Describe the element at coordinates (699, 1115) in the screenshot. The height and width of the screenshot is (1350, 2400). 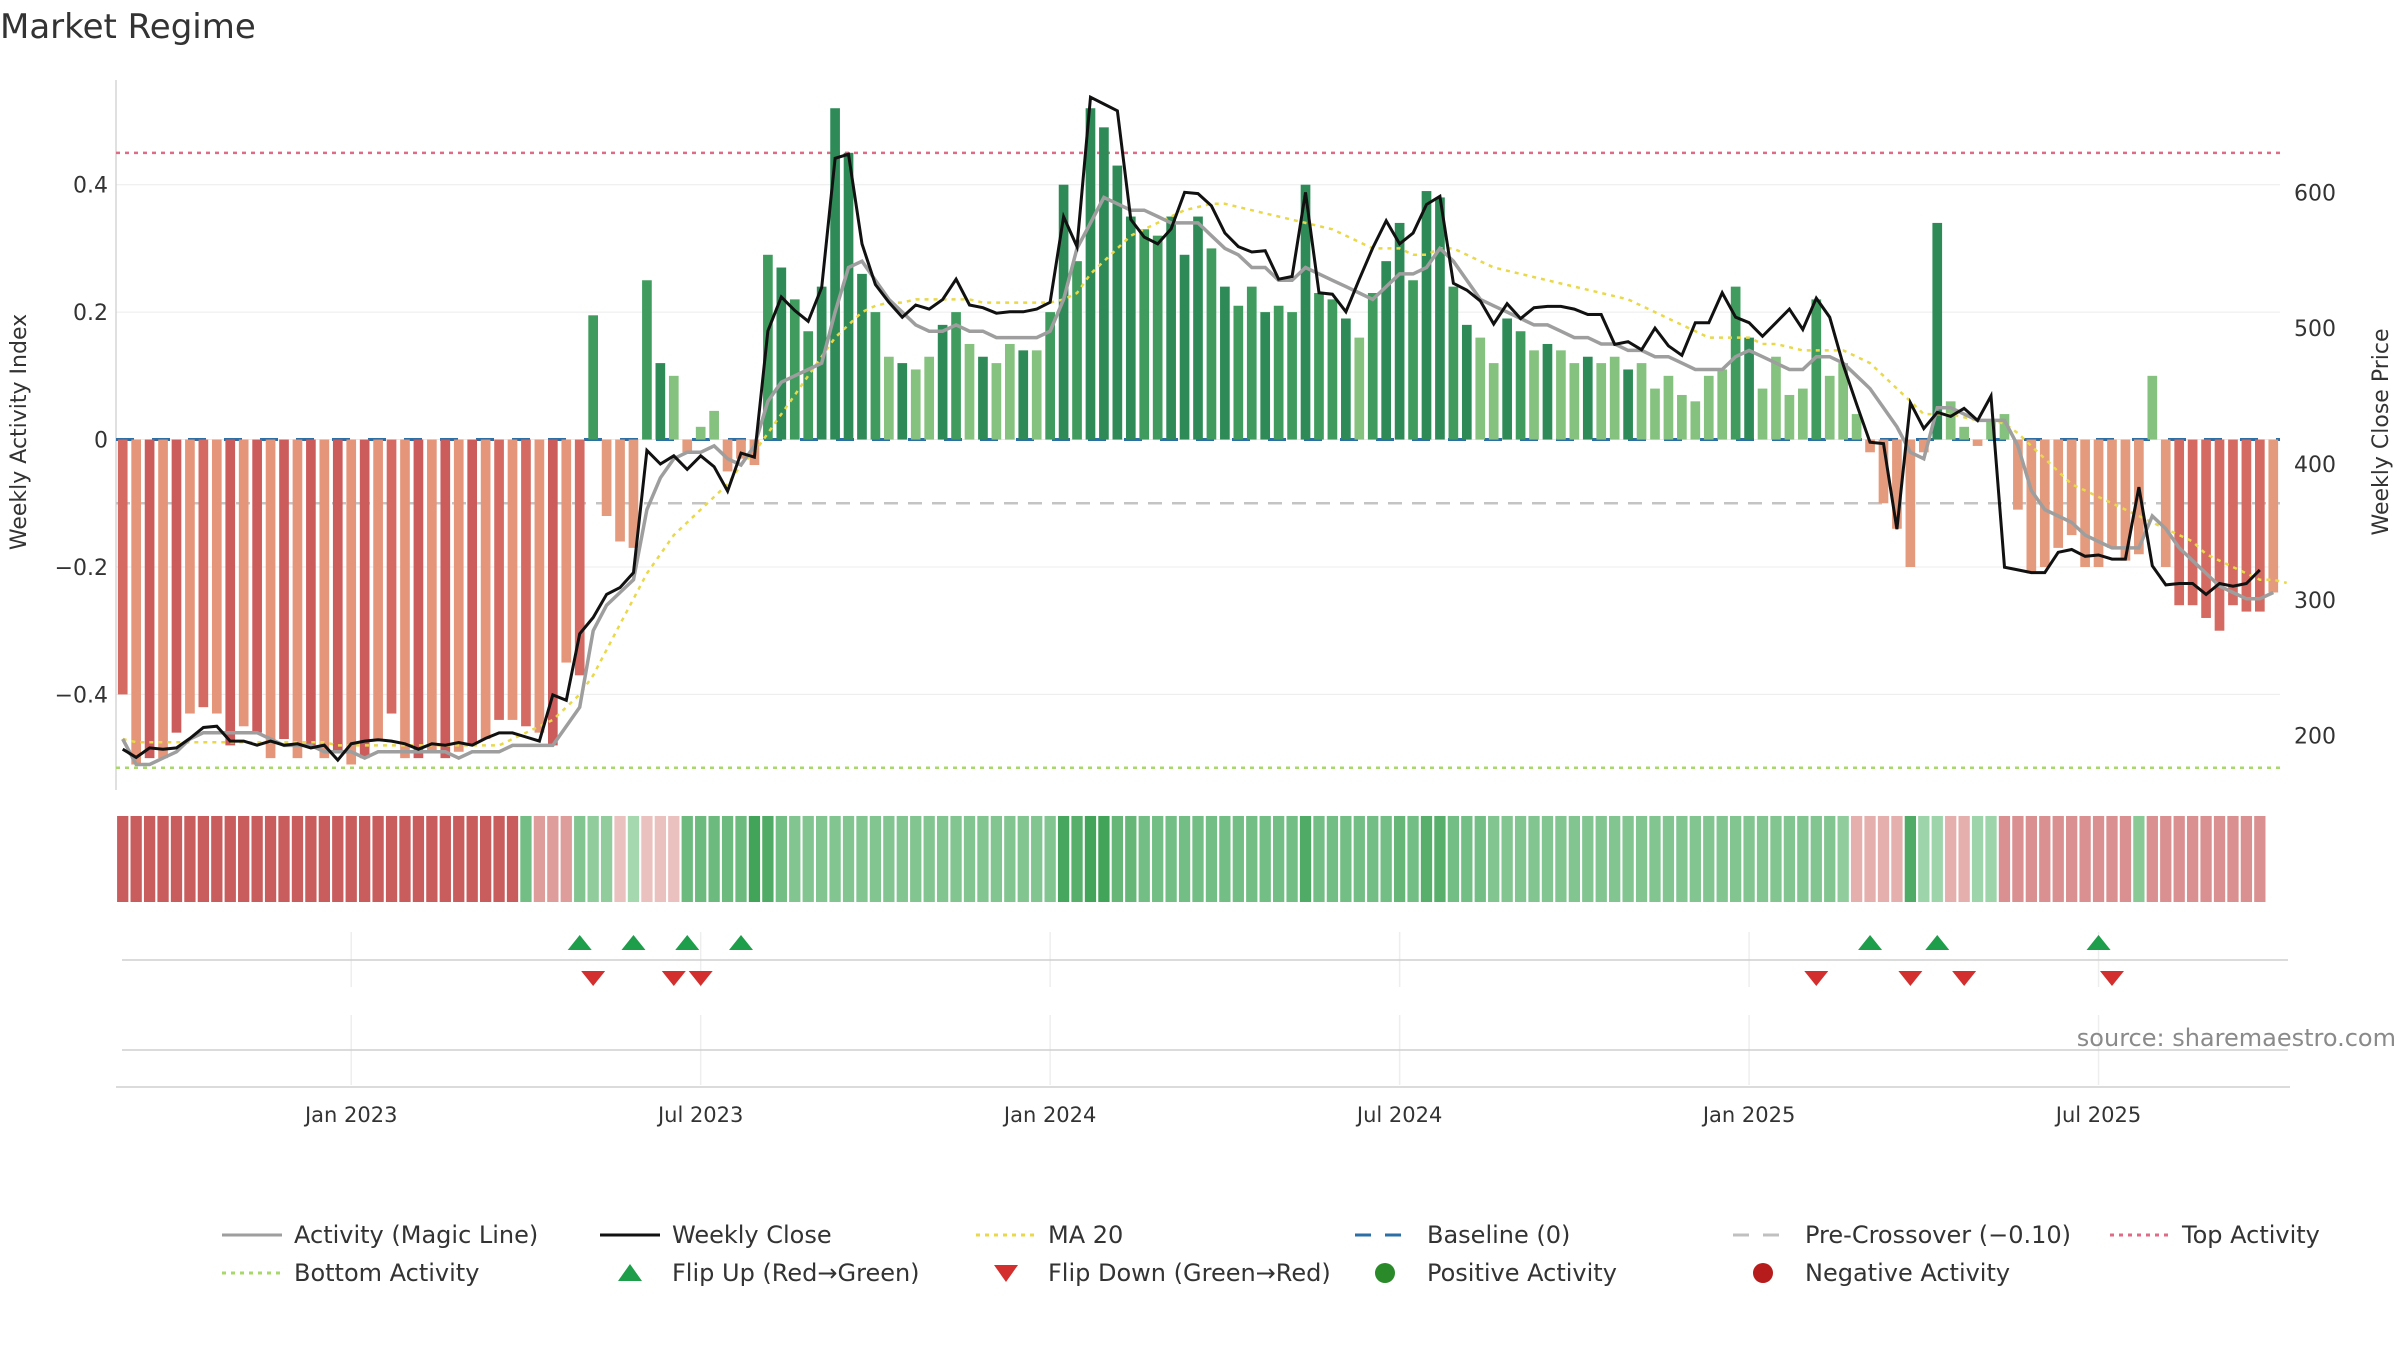
I see `x-tick-label: Jul 2023` at that location.